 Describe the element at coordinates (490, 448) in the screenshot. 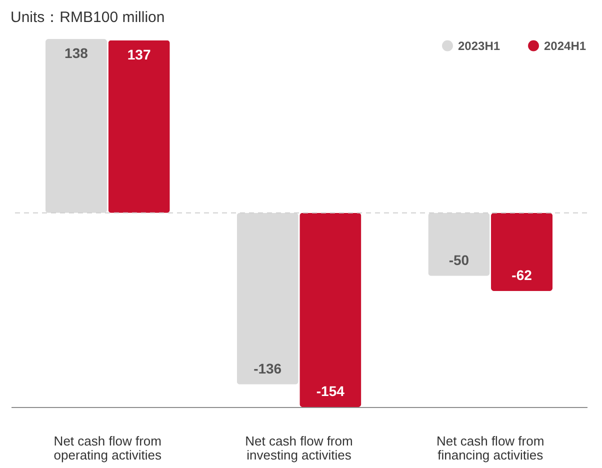

I see `x-tick-label: Net cash flow from financing activities` at that location.